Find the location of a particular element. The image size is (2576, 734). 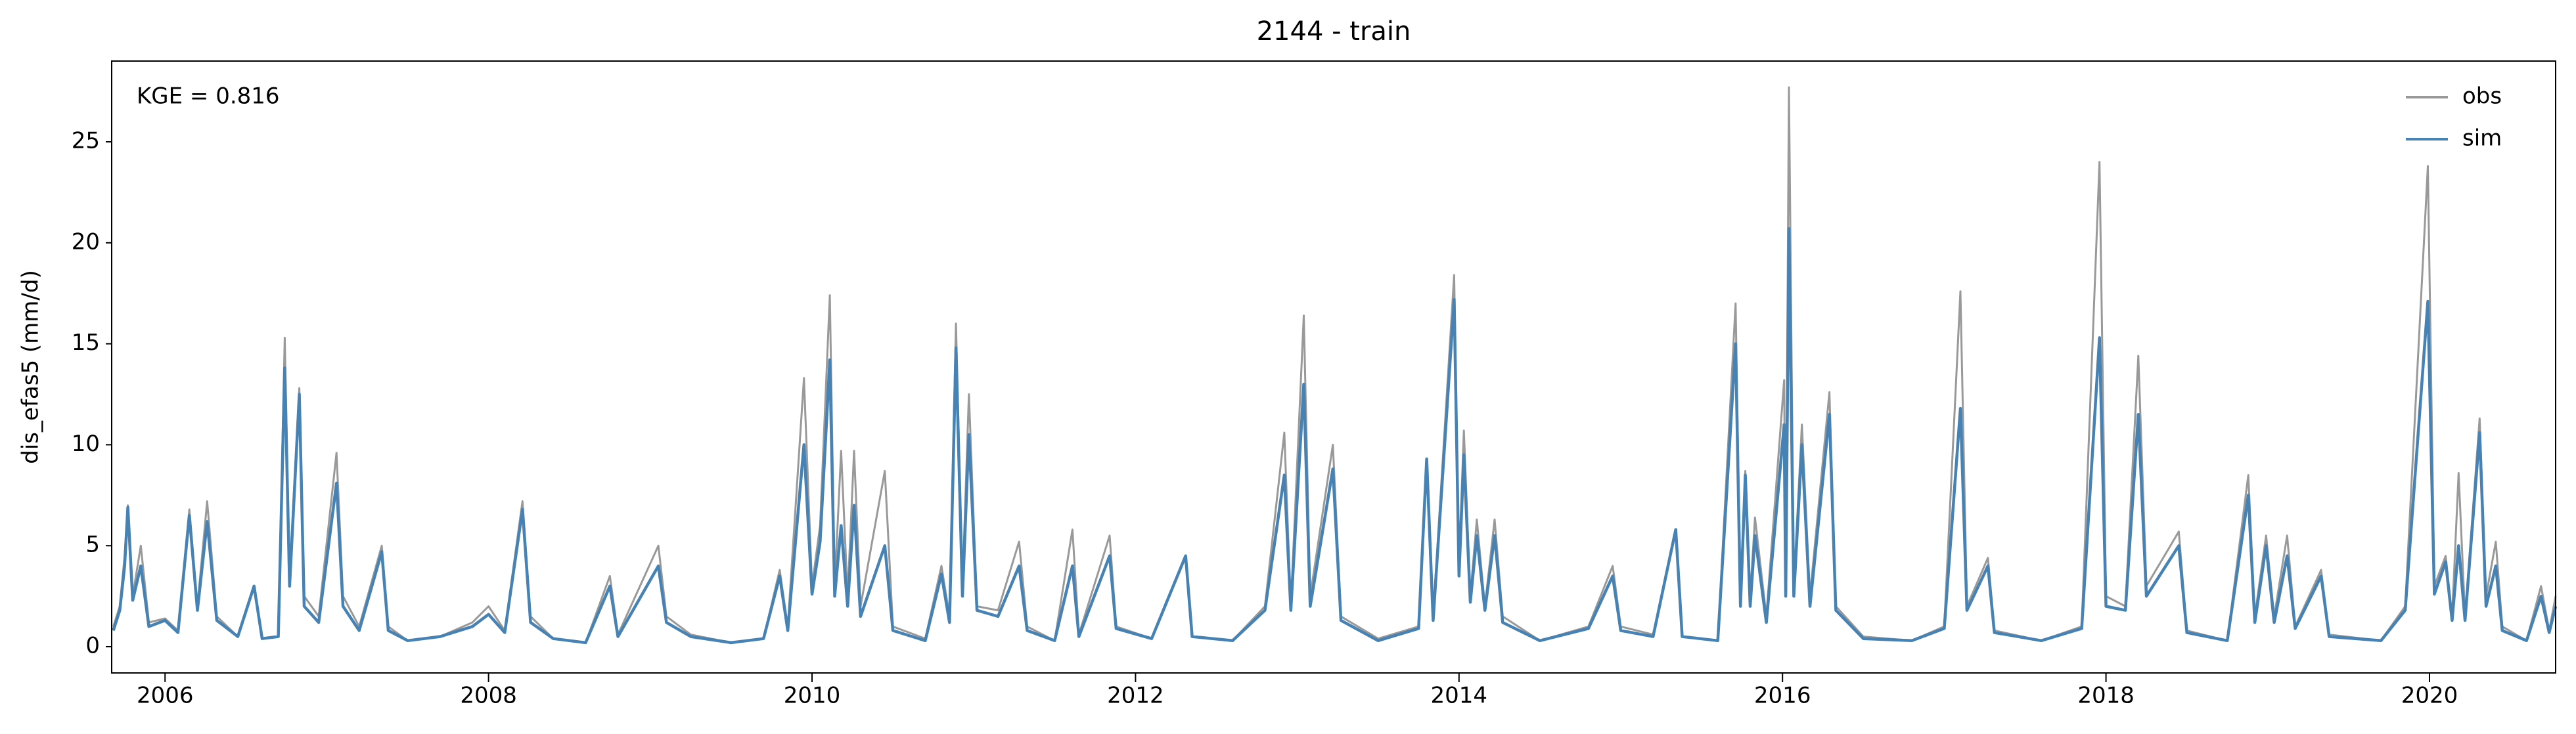

y-tick-label: 20 is located at coordinates (86, 241).